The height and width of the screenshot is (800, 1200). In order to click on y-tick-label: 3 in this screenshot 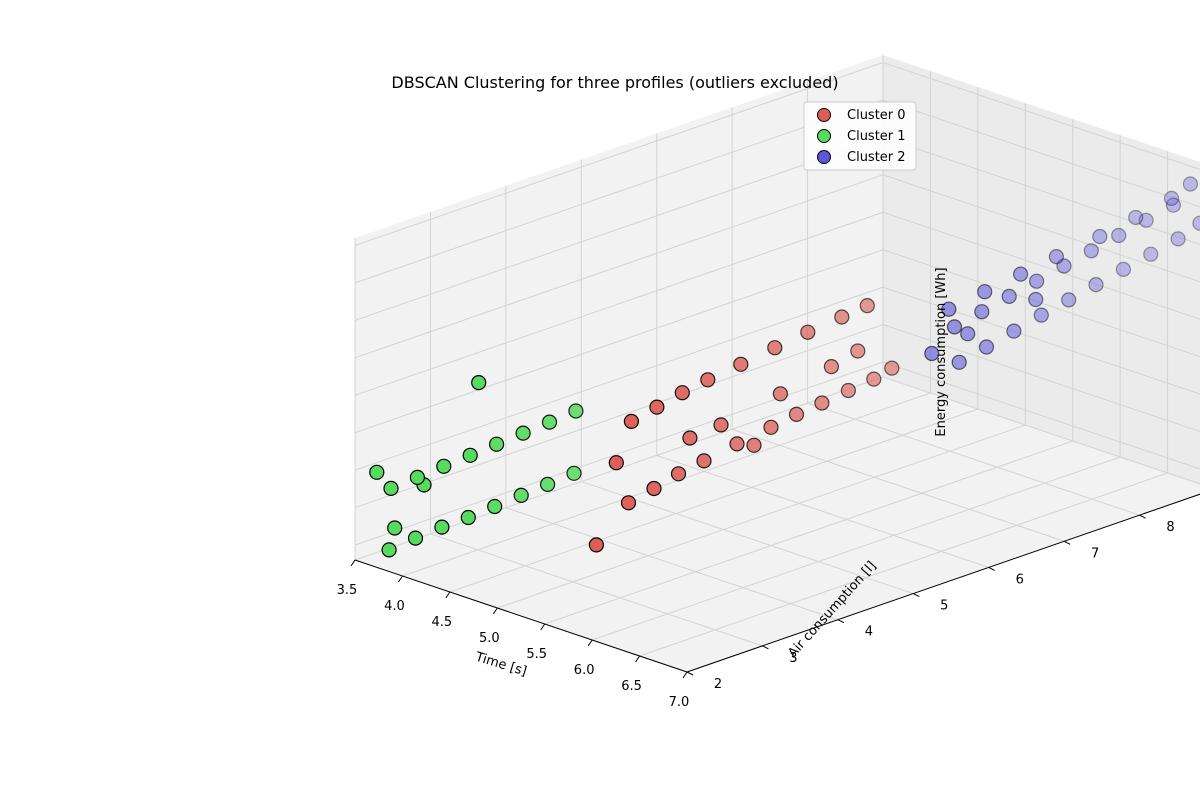, I will do `click(793, 658)`.